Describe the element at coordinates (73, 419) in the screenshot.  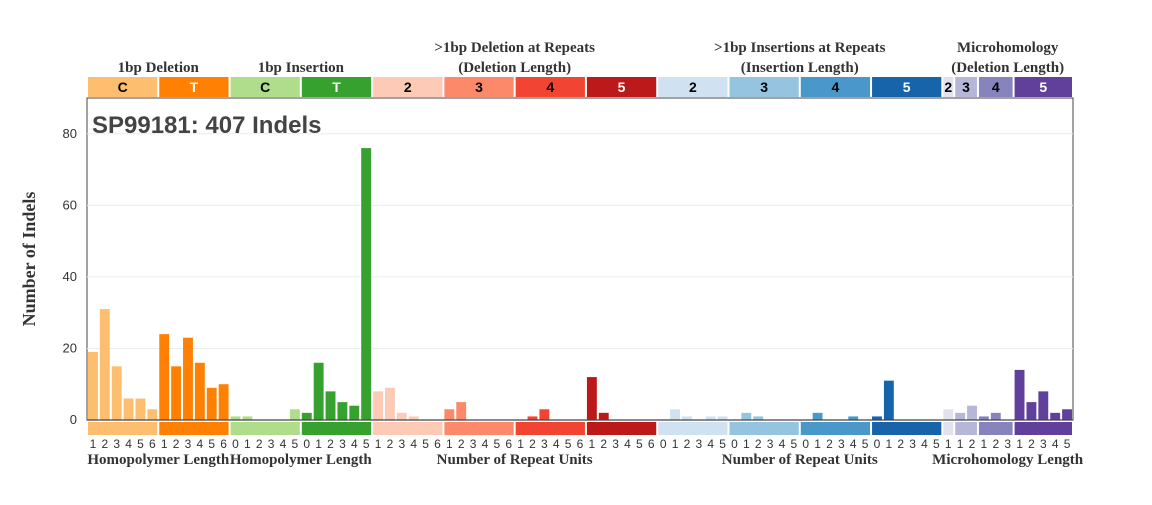
I see `y-tick-label: 0` at that location.